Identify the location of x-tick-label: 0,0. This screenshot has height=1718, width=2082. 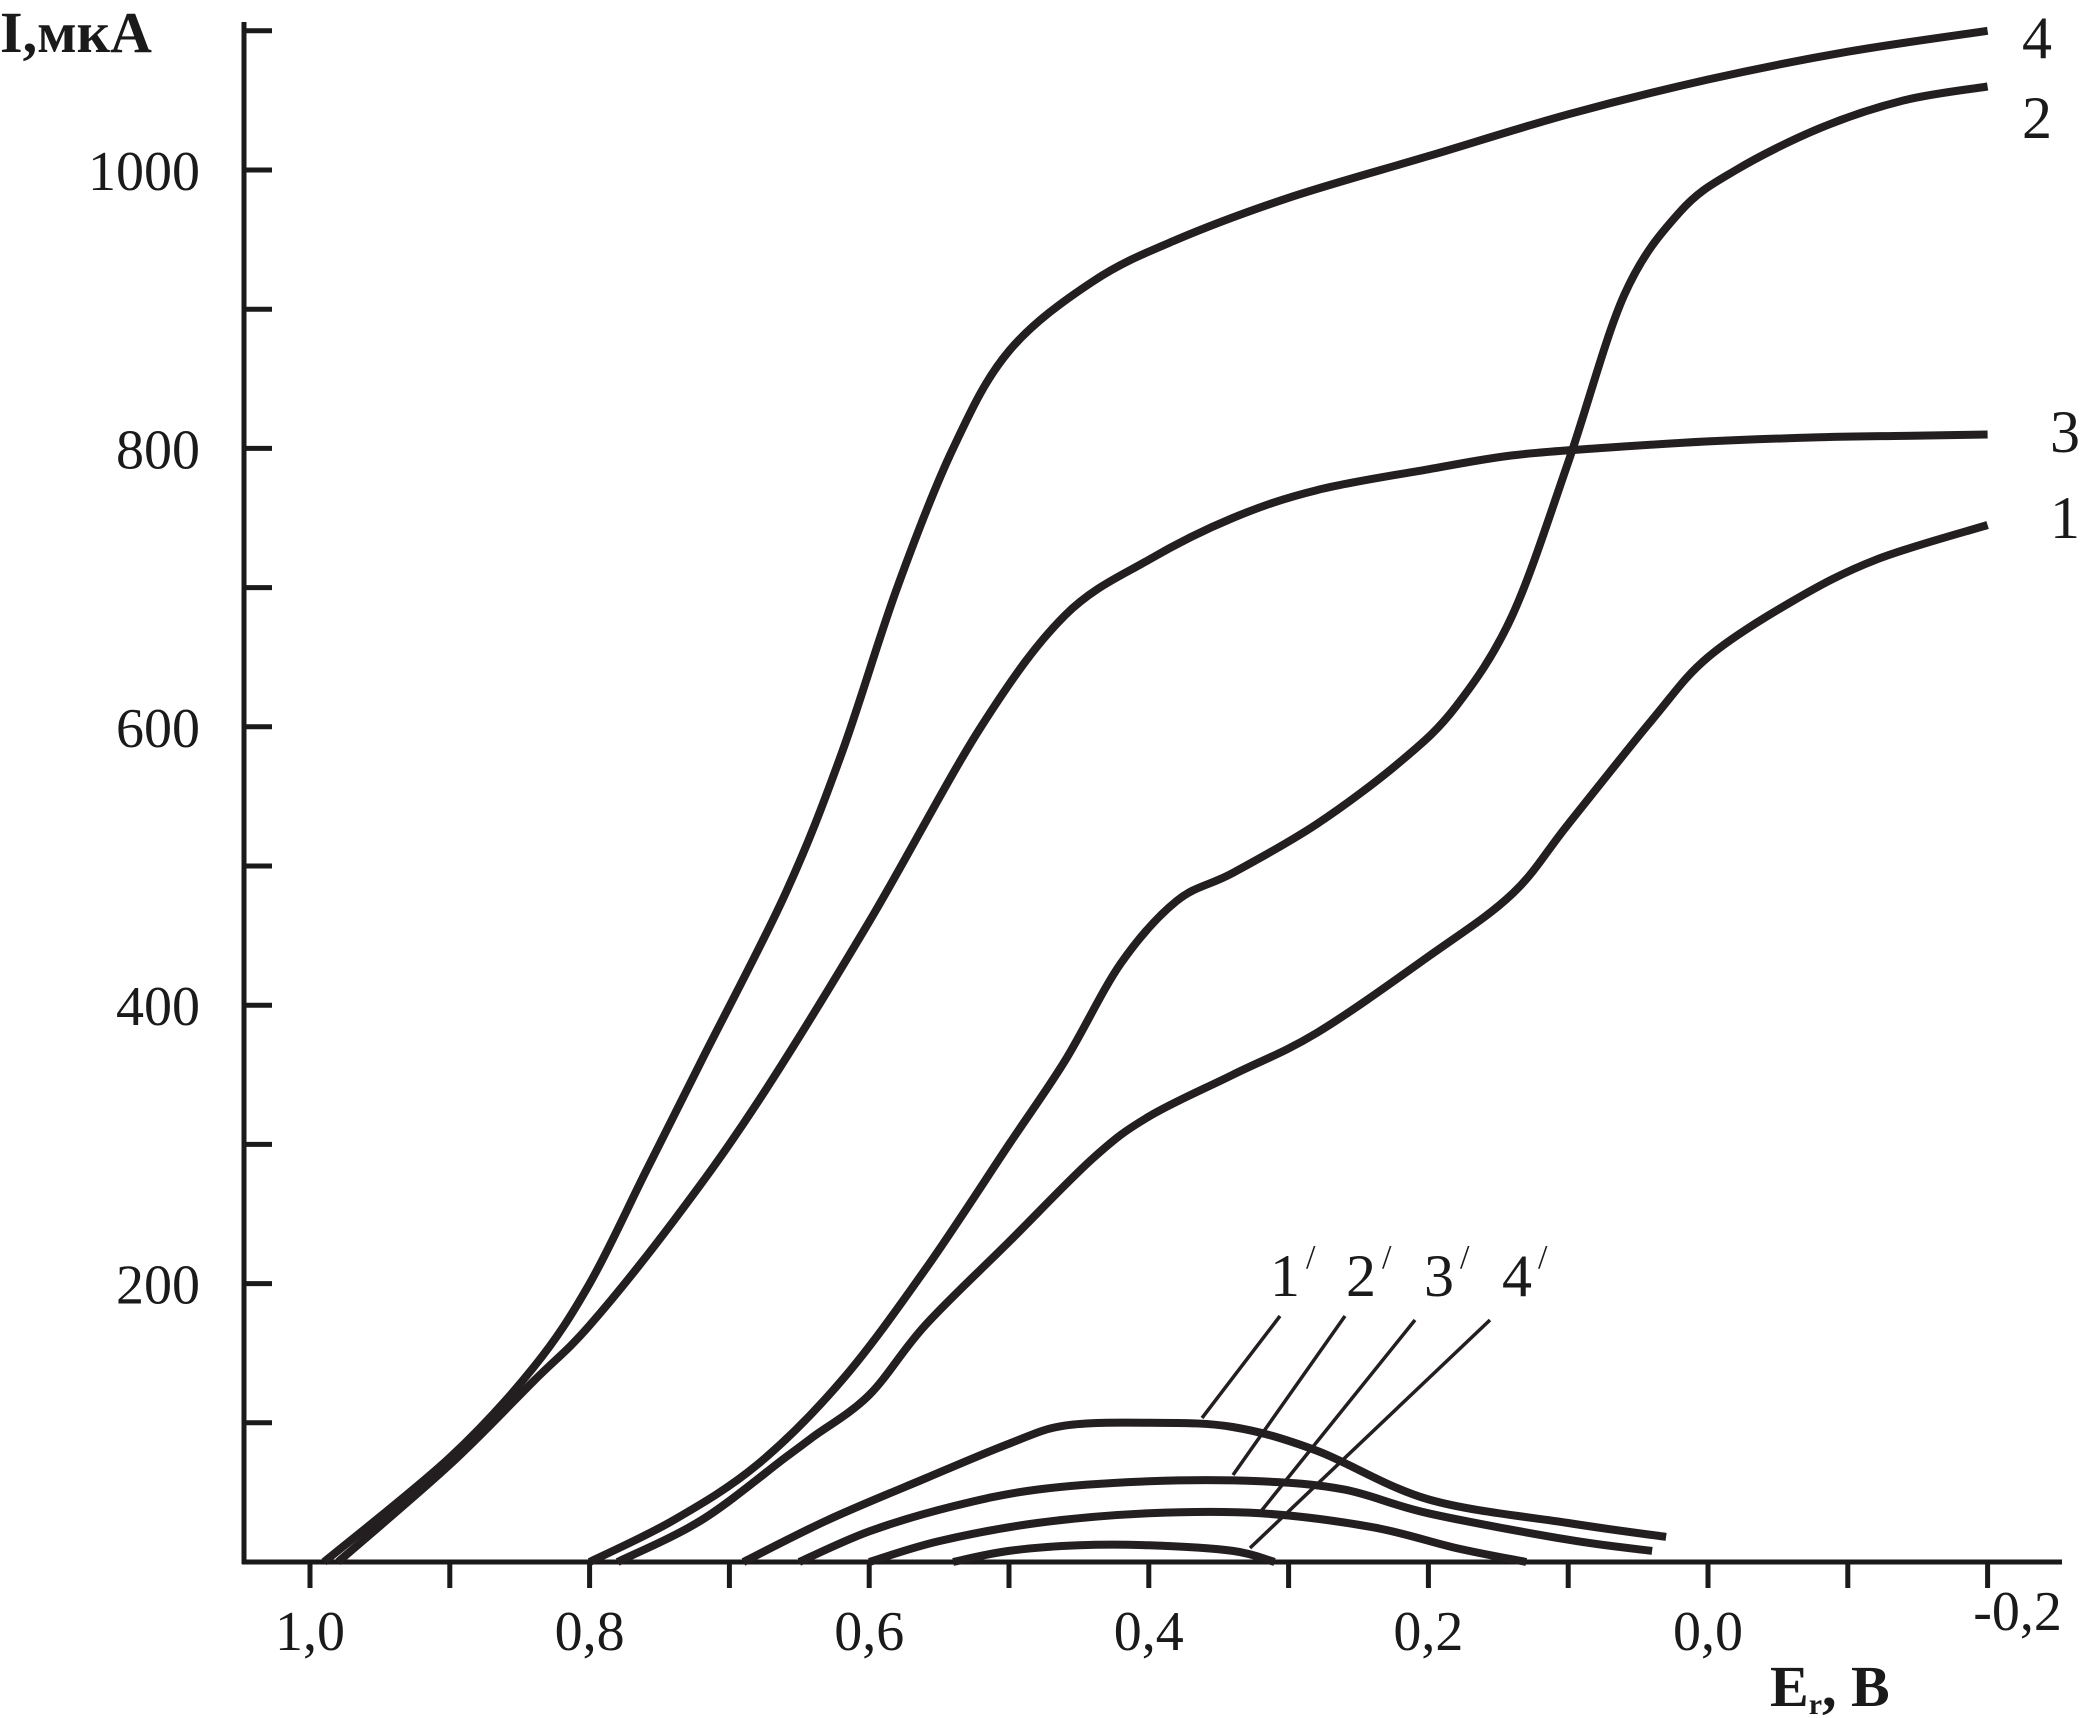
(1708, 1632).